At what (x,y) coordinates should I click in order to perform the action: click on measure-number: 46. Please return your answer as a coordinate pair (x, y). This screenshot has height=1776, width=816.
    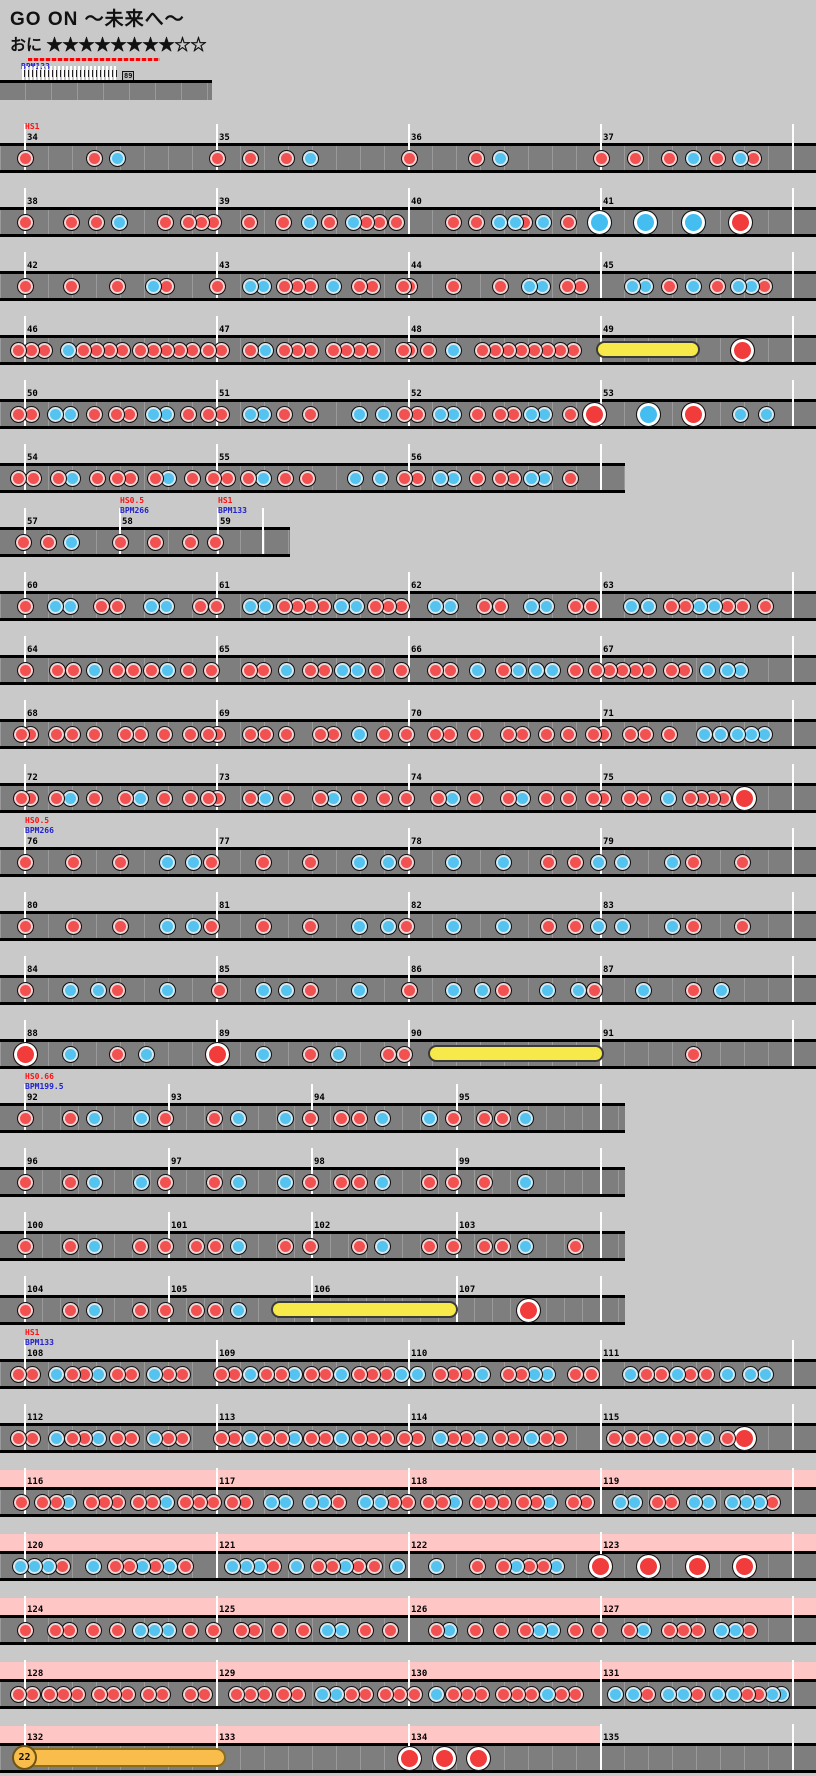
    Looking at the image, I should click on (32, 330).